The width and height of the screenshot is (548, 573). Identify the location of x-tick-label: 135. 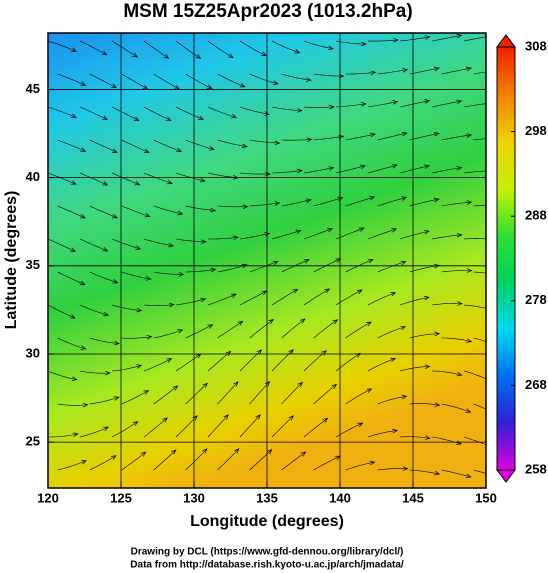
(267, 497).